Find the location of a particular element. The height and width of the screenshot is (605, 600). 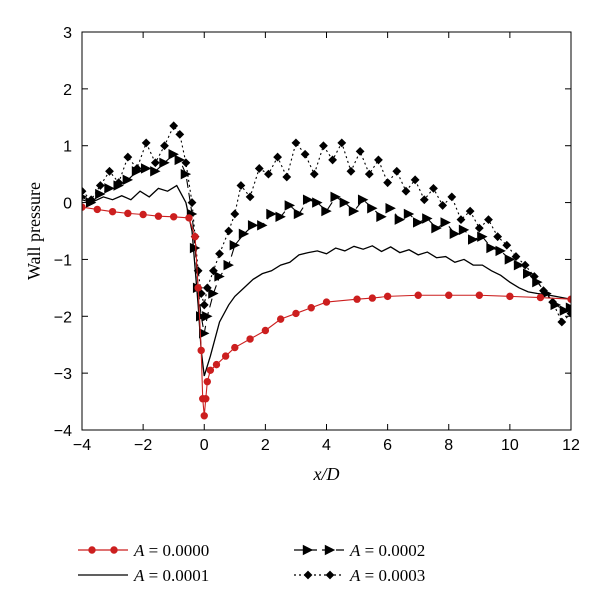

y-tick-label: 0 is located at coordinates (67, 204).